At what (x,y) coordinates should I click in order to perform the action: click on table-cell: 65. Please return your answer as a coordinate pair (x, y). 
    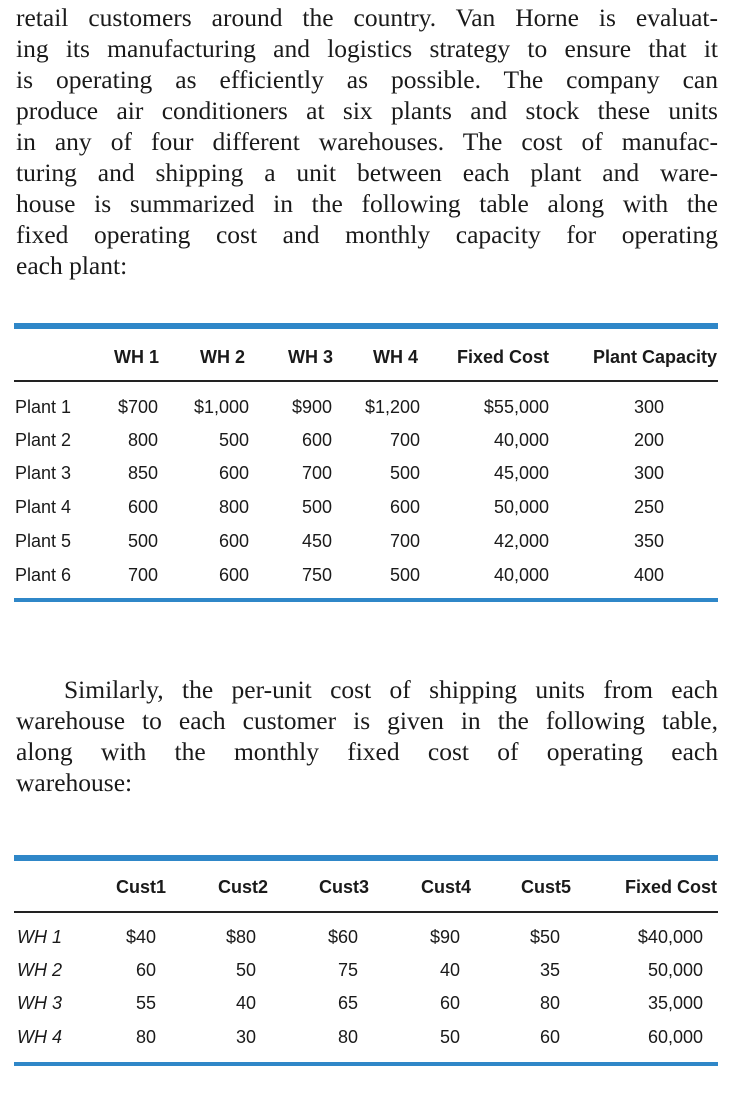
    Looking at the image, I should click on (347, 1003).